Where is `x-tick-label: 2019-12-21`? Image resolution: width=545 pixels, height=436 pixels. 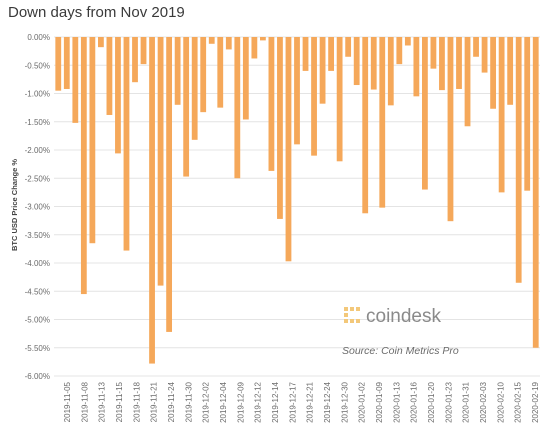 x-tick-label: 2019-12-21 is located at coordinates (310, 401).